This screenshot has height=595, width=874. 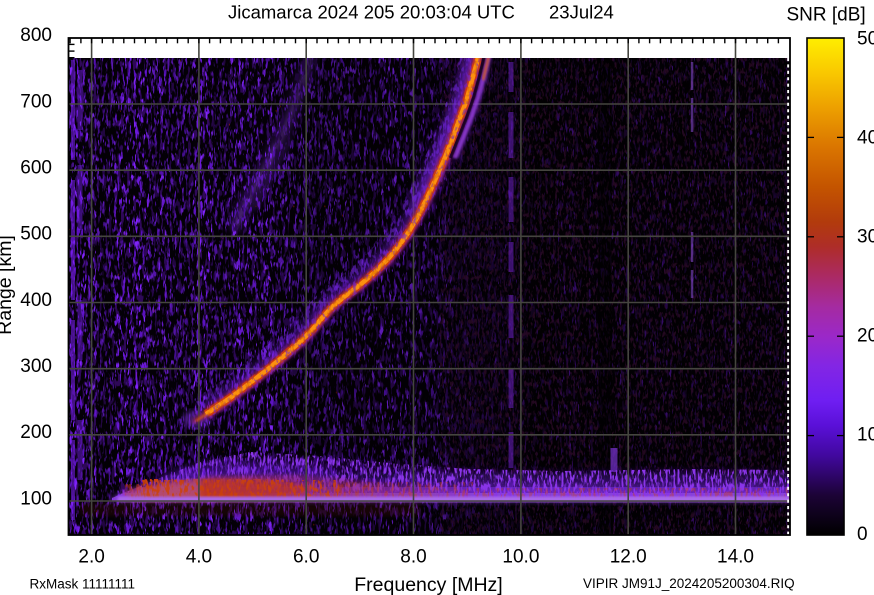 I want to click on svg-text: 2.0, so click(x=91, y=557).